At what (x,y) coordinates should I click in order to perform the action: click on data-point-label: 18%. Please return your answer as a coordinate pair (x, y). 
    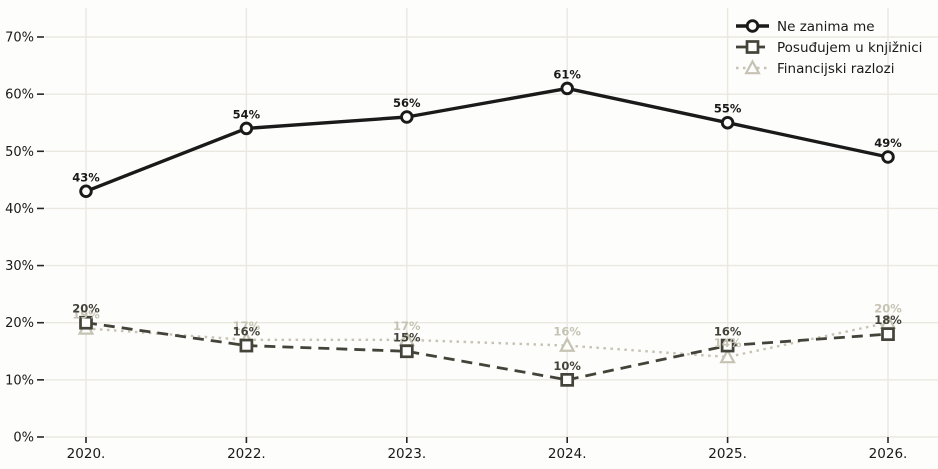
    Looking at the image, I should click on (888, 320).